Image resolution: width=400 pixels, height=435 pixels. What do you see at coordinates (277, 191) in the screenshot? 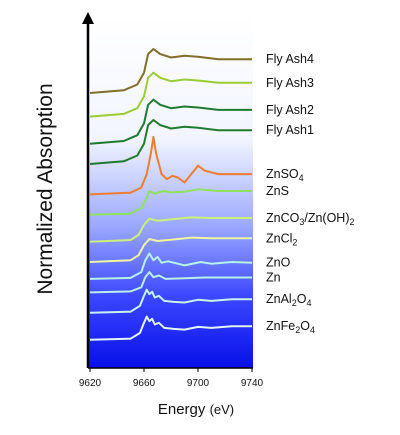
I see `series-label-zns: ZnS` at bounding box center [277, 191].